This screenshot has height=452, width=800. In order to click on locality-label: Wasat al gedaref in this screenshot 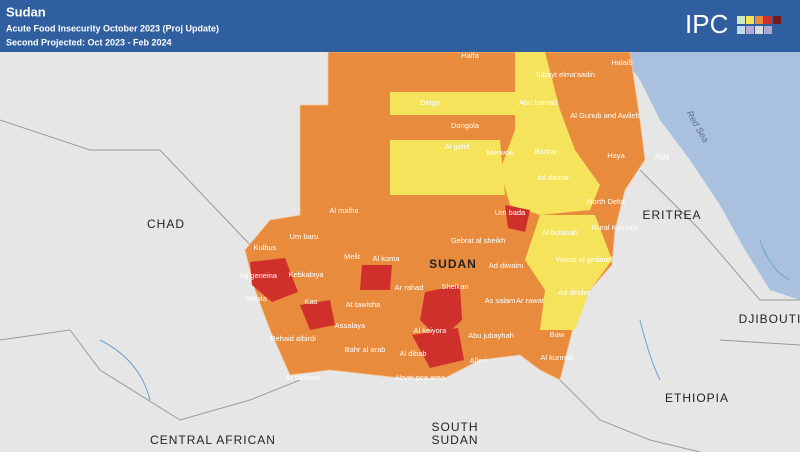, I will do `click(584, 259)`.